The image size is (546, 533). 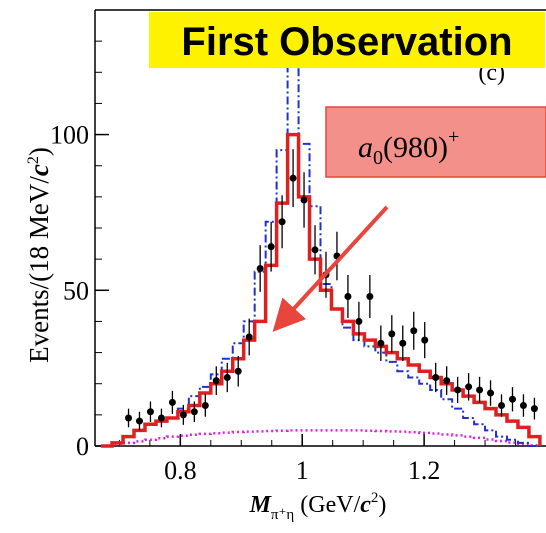 I want to click on annotation-box, so click(x=435, y=142).